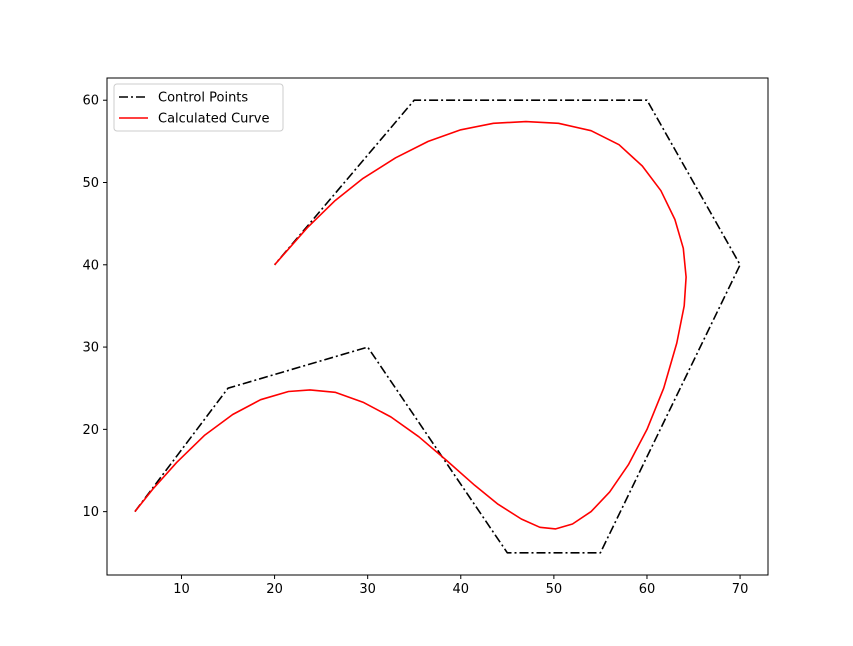 This screenshot has width=853, height=646. Describe the element at coordinates (181, 589) in the screenshot. I see `x-tick-label: 10` at that location.